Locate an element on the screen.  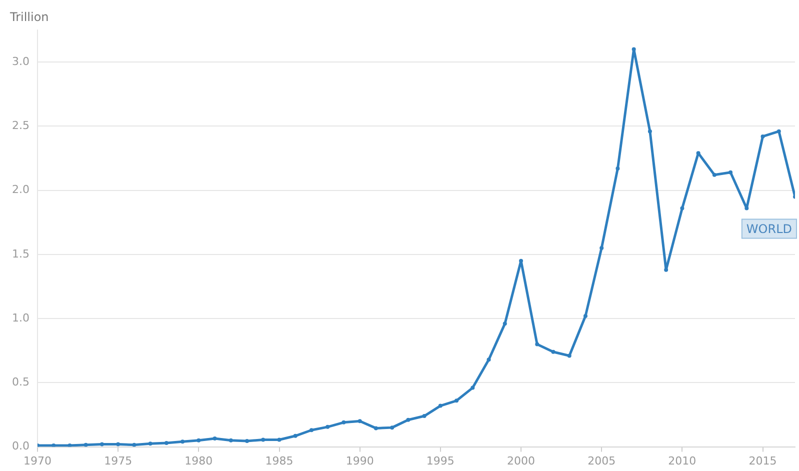
y-tick-label: 1.0 is located at coordinates (21, 317).